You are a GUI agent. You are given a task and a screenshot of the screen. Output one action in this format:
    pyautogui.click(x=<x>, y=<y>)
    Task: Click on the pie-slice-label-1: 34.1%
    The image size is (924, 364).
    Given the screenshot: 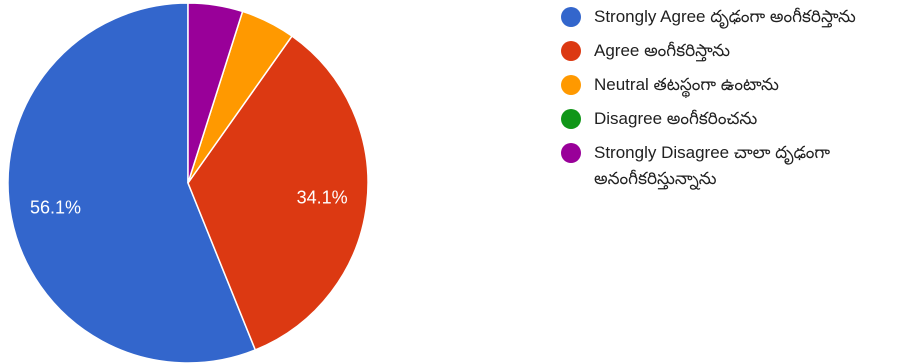 What is the action you would take?
    pyautogui.click(x=322, y=197)
    